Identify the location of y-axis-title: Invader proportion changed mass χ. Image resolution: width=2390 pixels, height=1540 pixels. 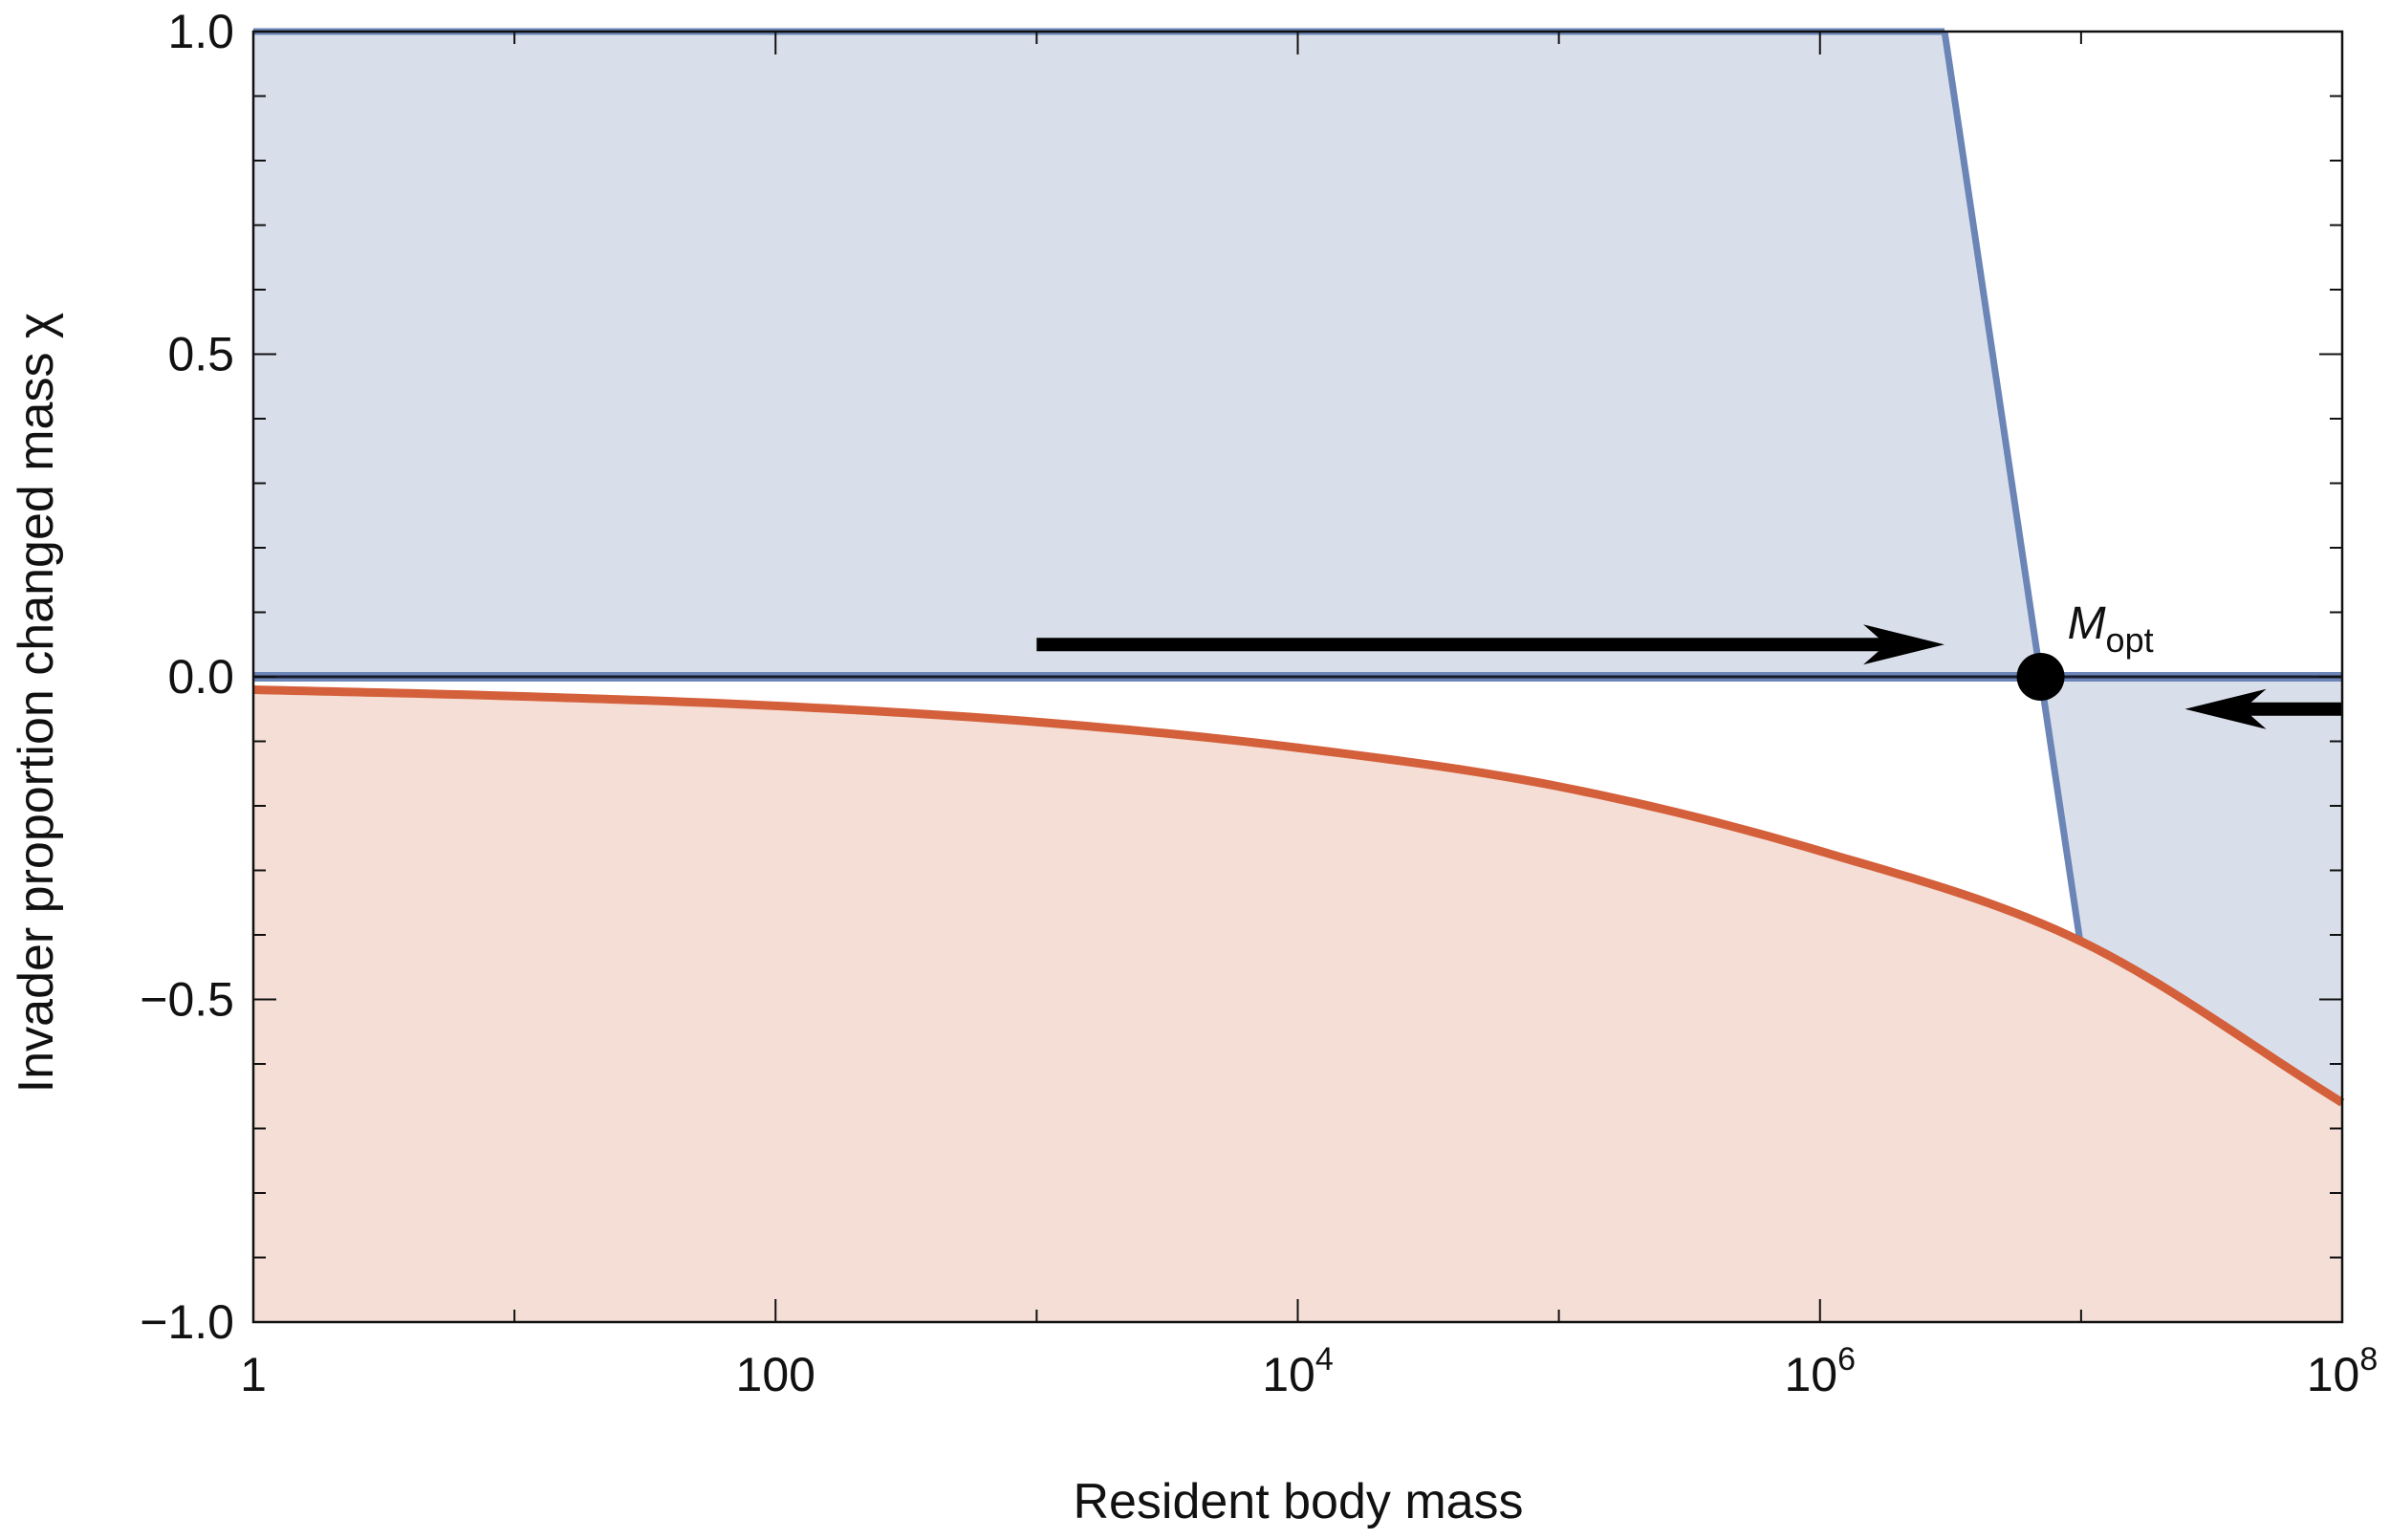
(36, 703).